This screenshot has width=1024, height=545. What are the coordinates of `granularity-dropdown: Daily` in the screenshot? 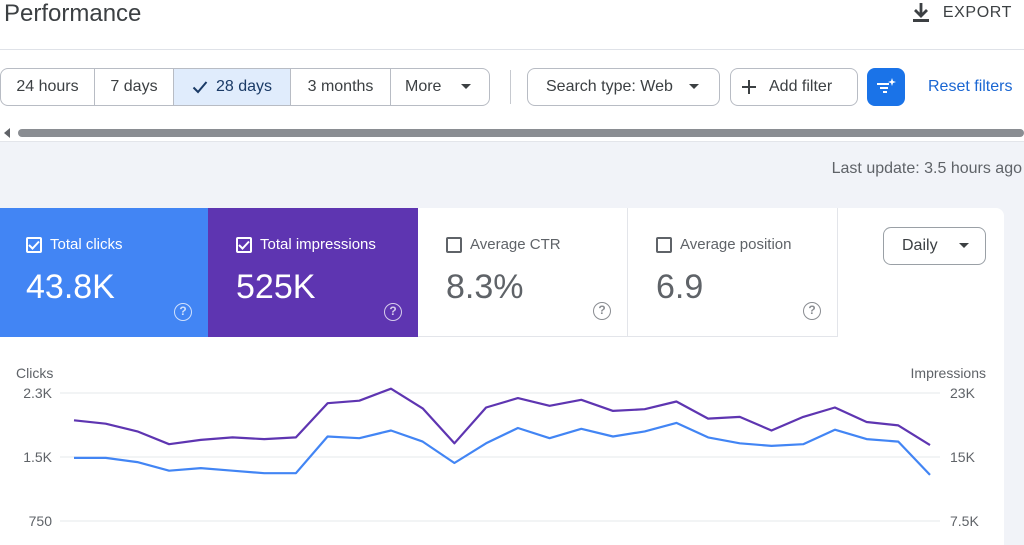 It's located at (934, 246).